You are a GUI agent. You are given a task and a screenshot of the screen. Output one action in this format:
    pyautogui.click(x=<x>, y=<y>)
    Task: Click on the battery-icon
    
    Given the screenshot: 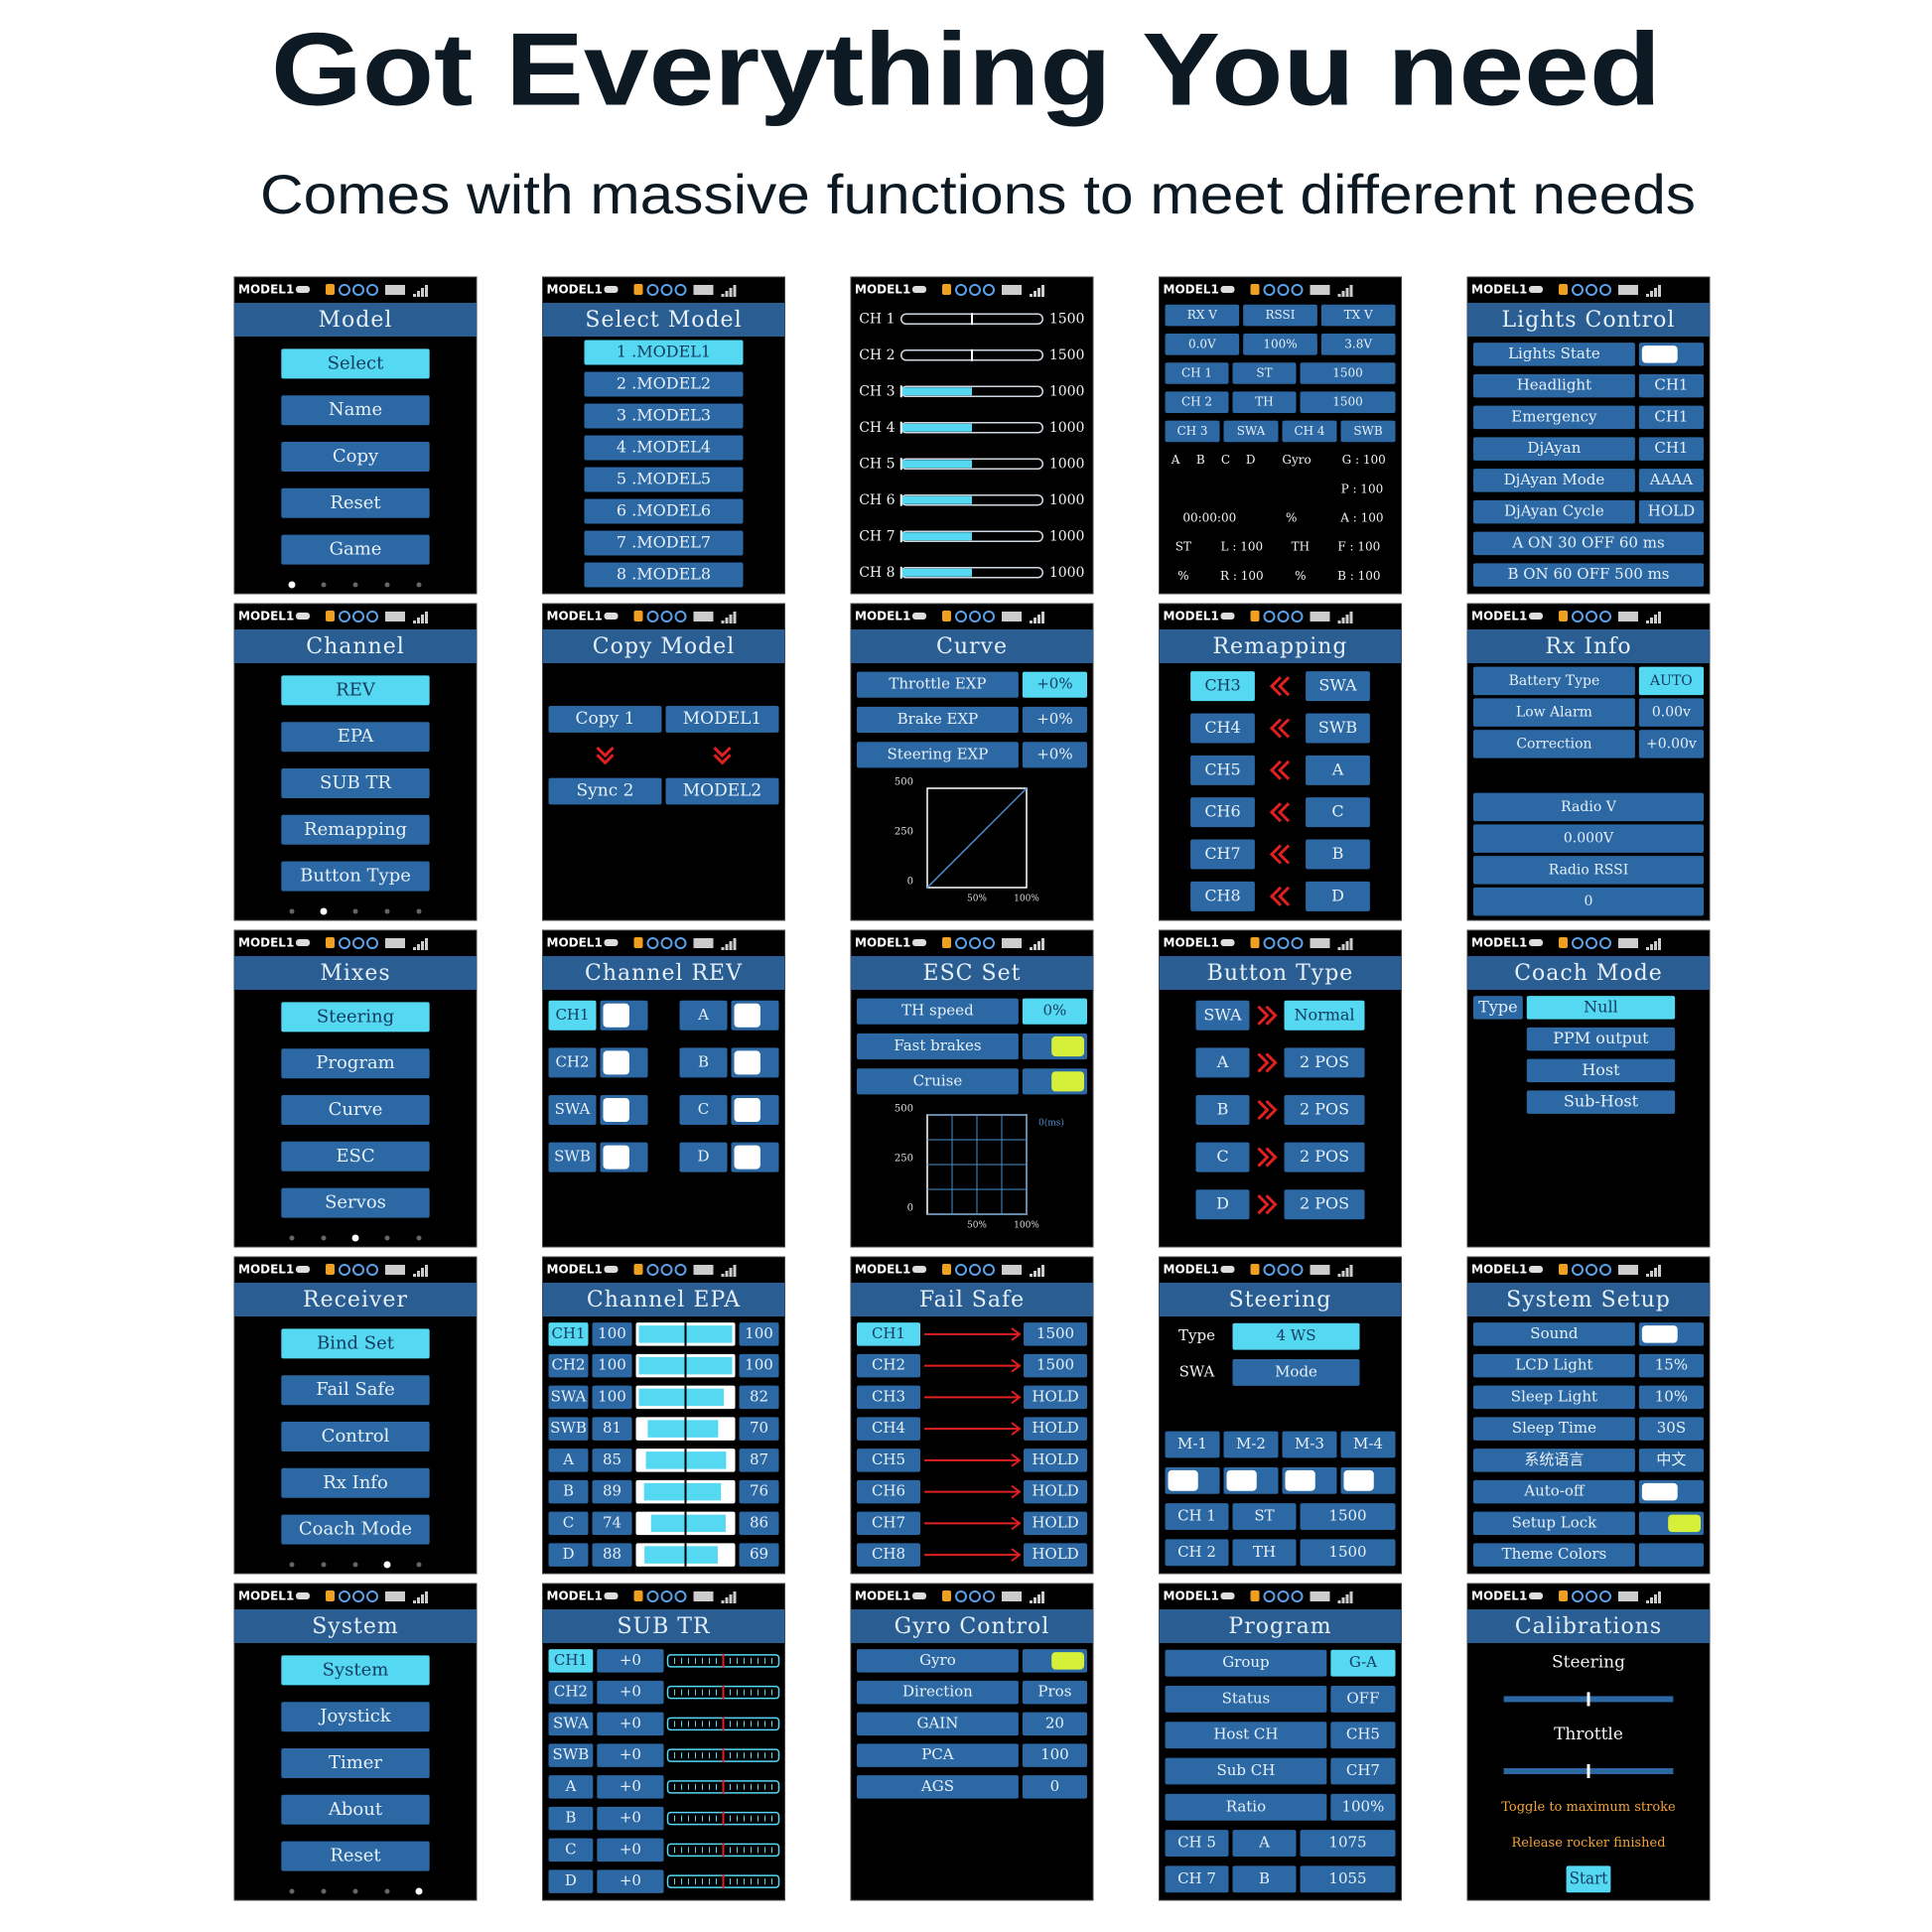 What is the action you would take?
    pyautogui.click(x=1628, y=617)
    